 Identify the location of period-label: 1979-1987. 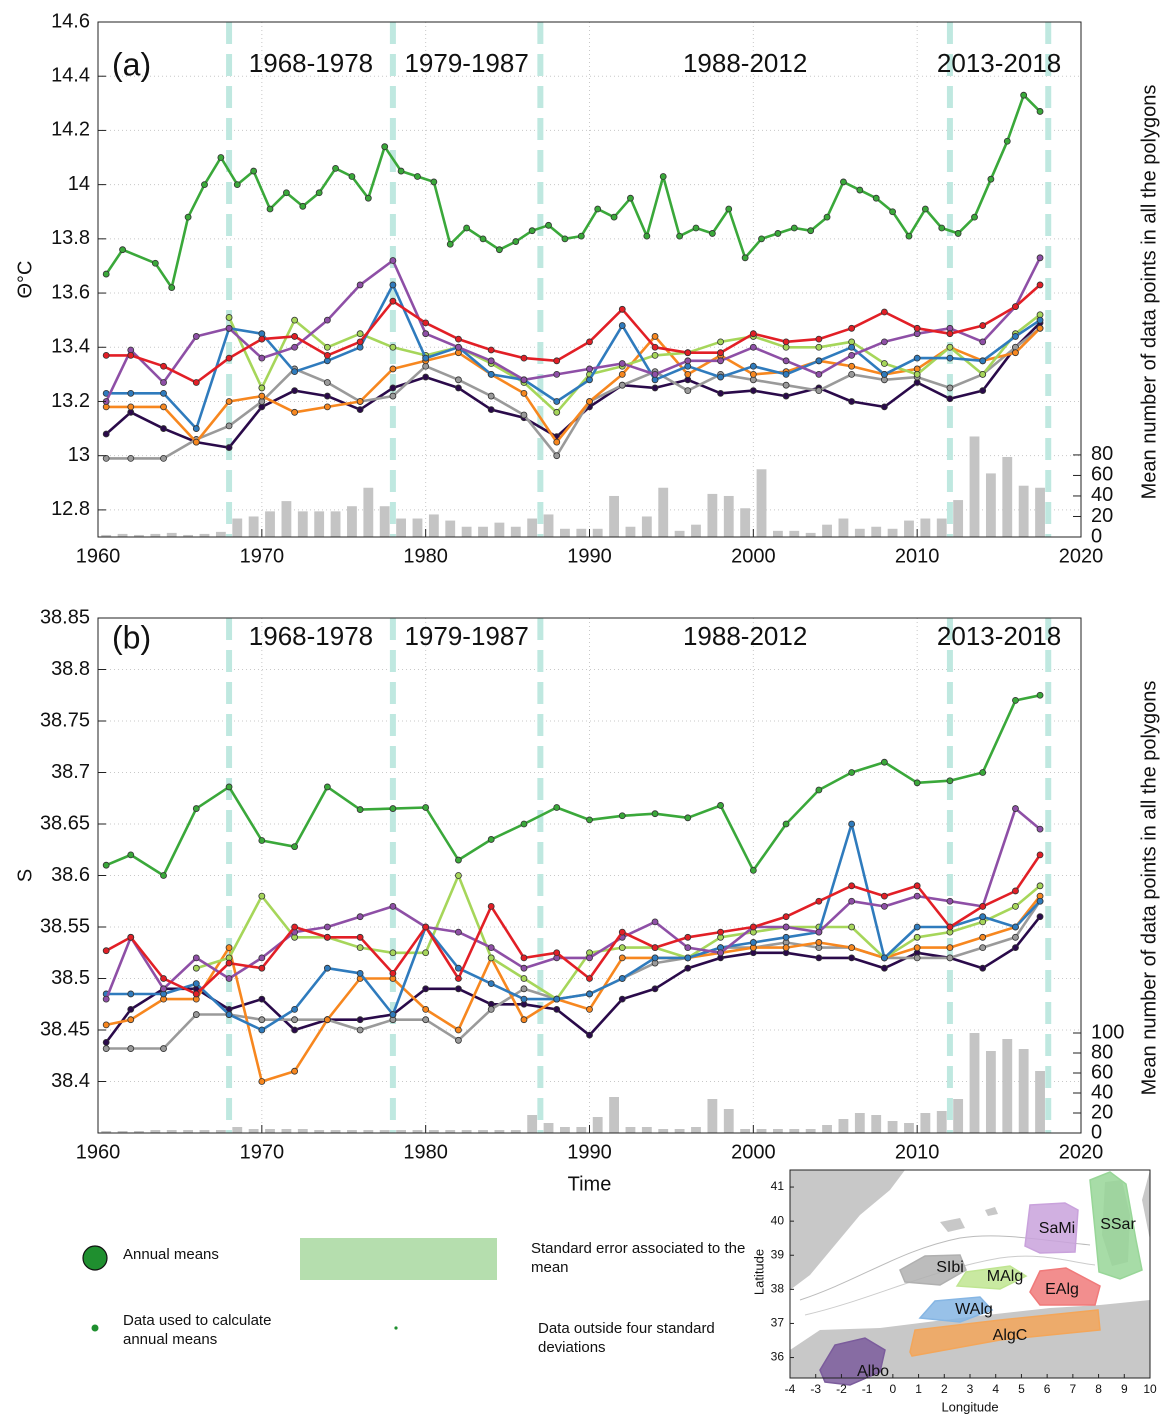
(466, 636).